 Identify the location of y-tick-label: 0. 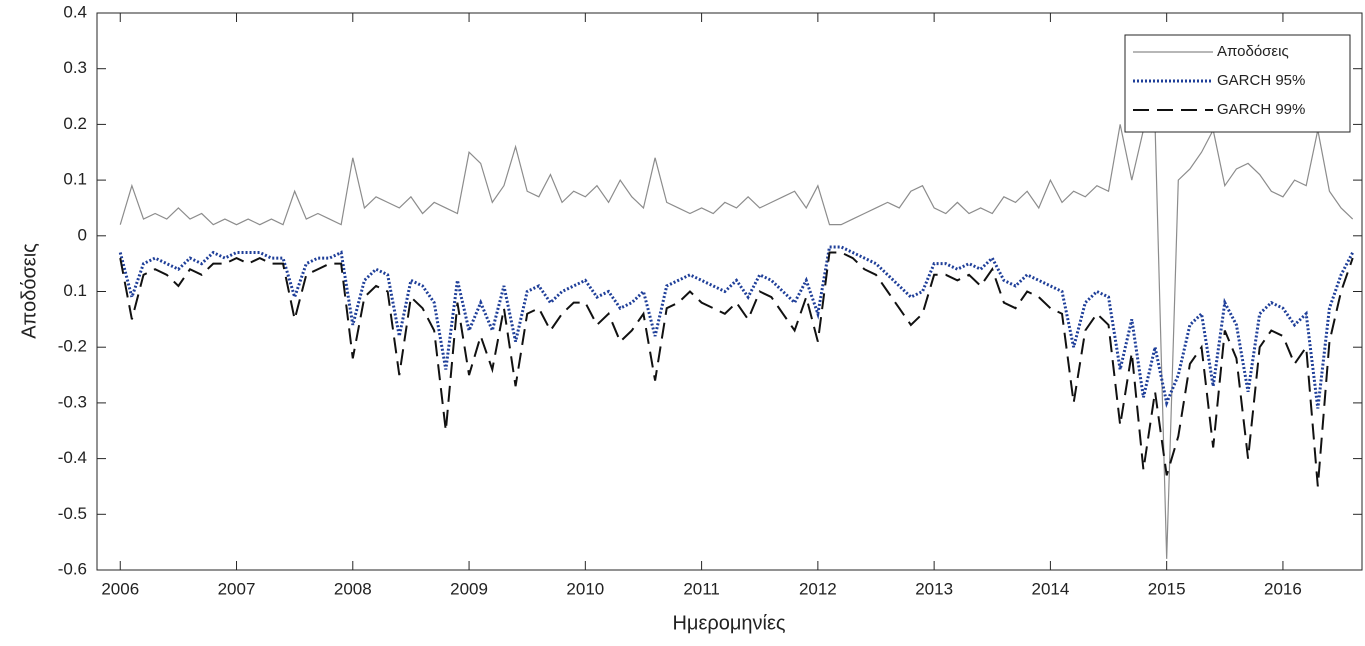
(82, 234).